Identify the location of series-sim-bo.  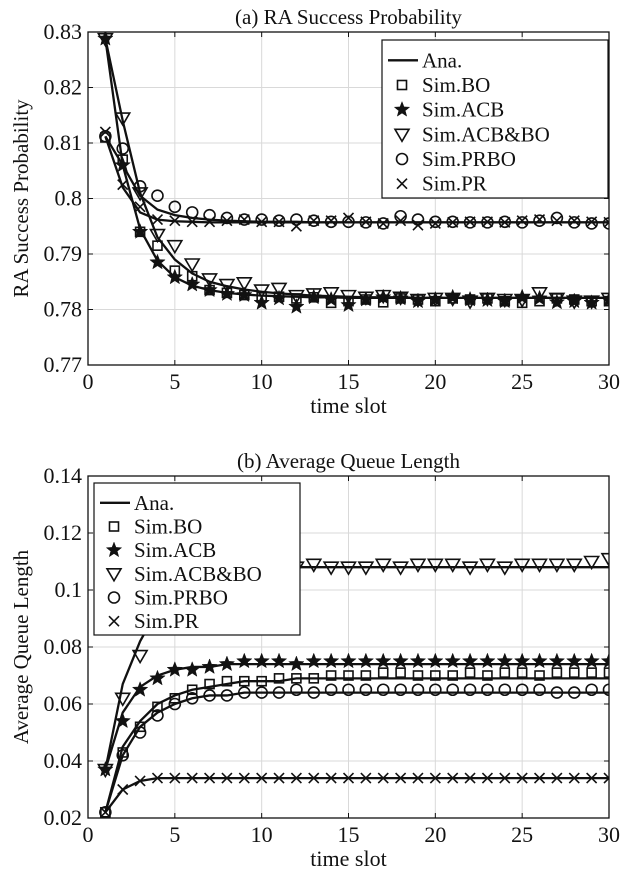
(354, 742).